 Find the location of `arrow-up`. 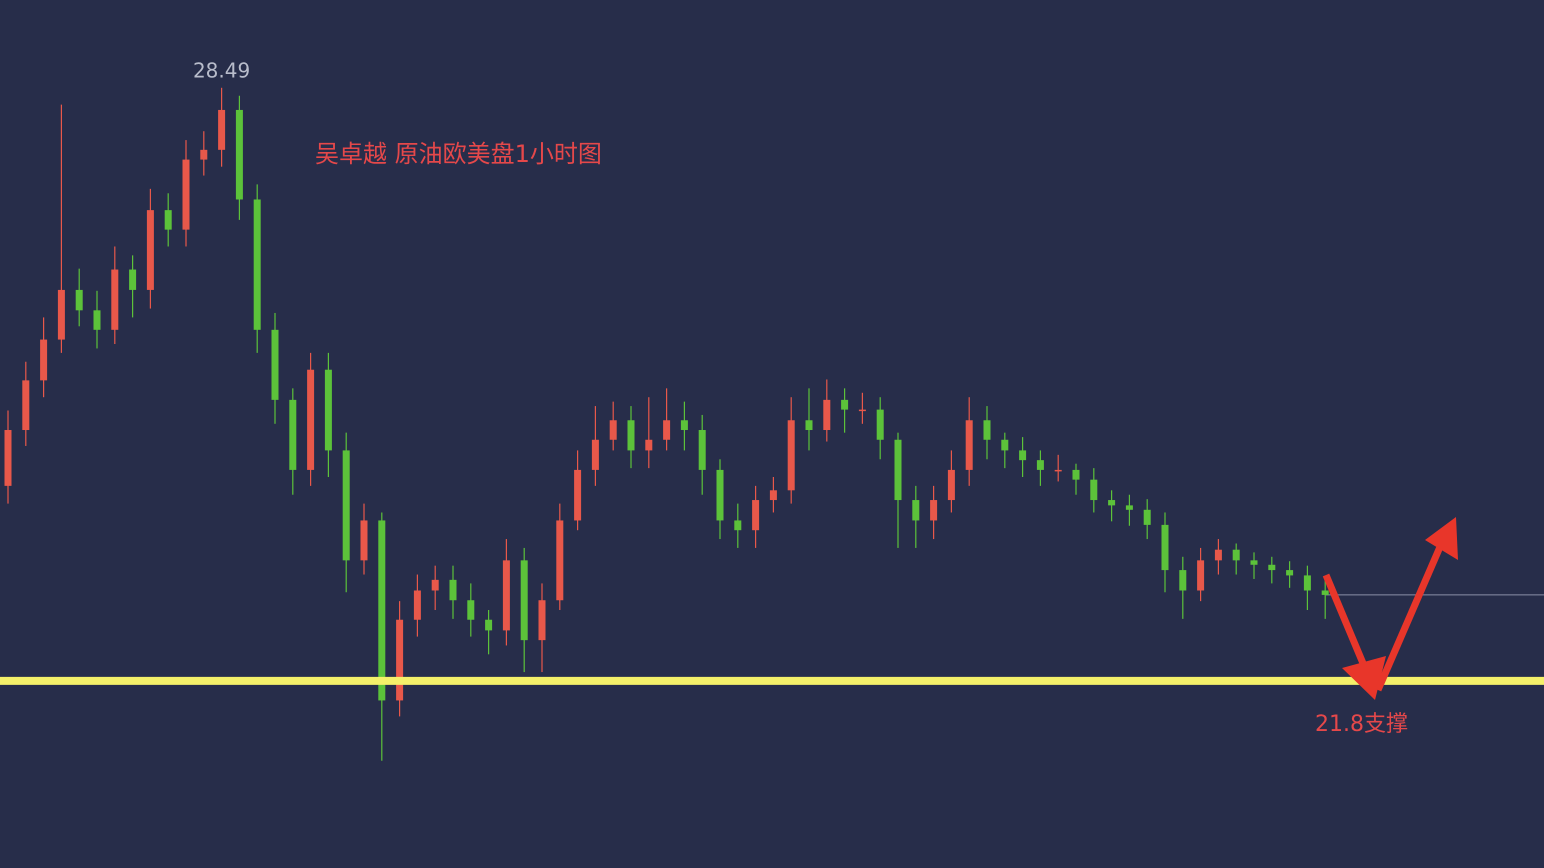

arrow-up is located at coordinates (1410, 615).